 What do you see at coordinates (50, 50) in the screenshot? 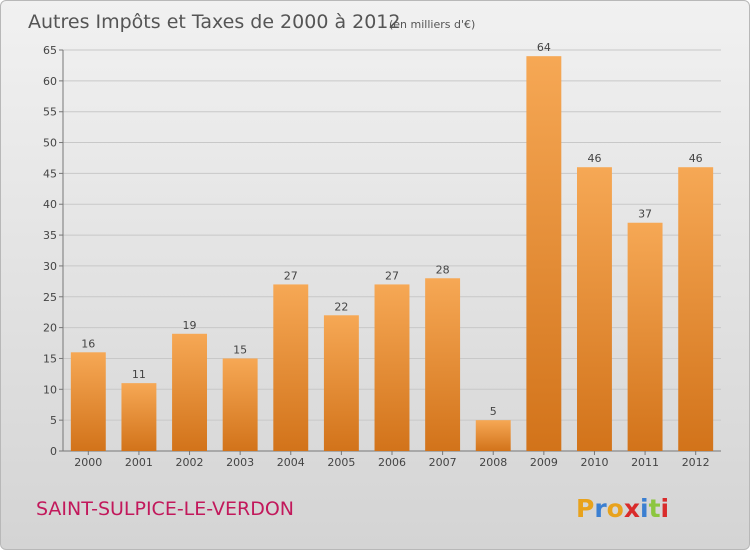
I see `y-tick-label: 65` at bounding box center [50, 50].